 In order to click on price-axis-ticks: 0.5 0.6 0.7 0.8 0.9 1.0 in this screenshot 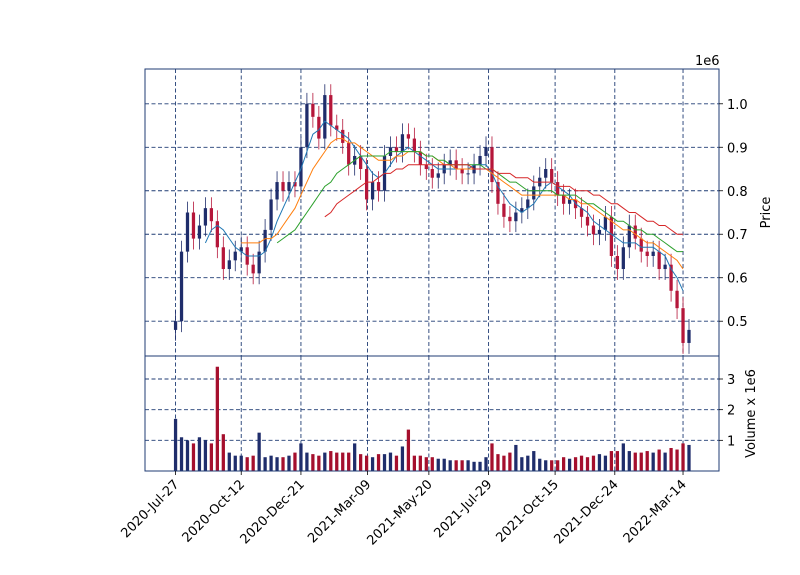, I will do `click(733, 214)`.